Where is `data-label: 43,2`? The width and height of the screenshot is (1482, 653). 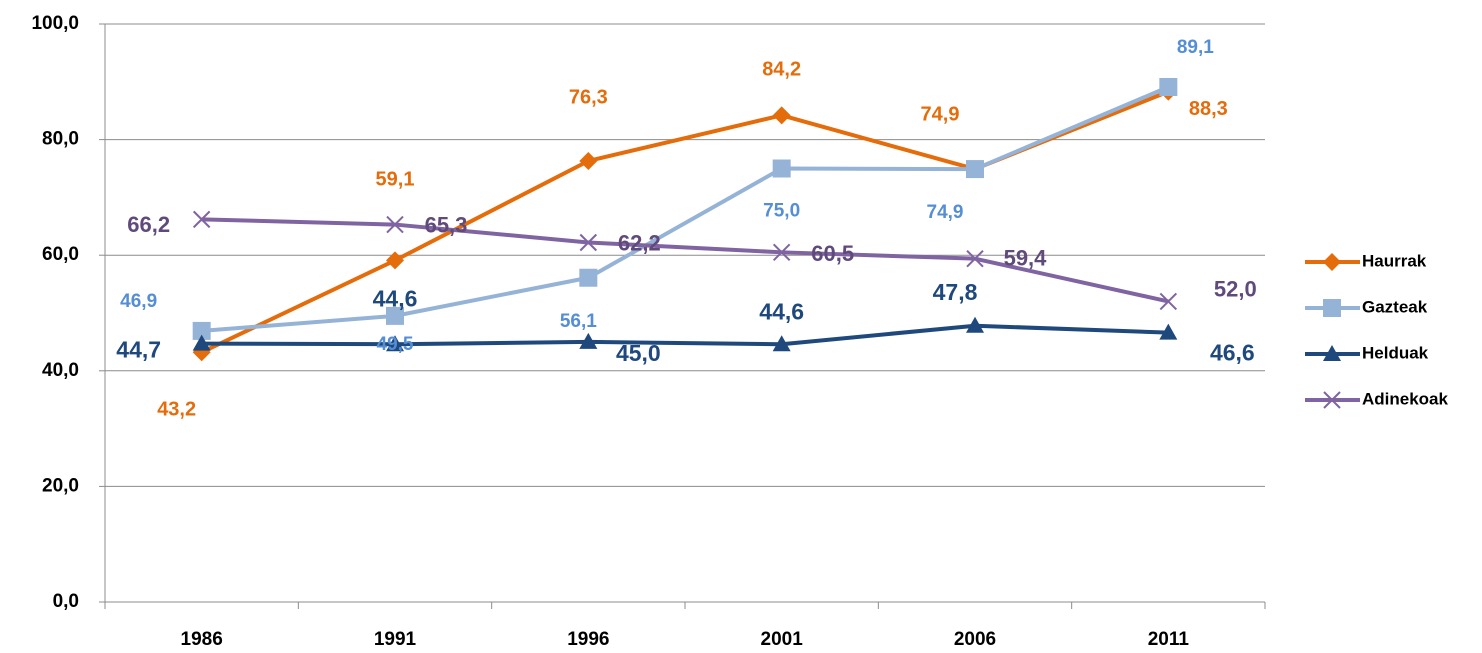
data-label: 43,2 is located at coordinates (176, 410).